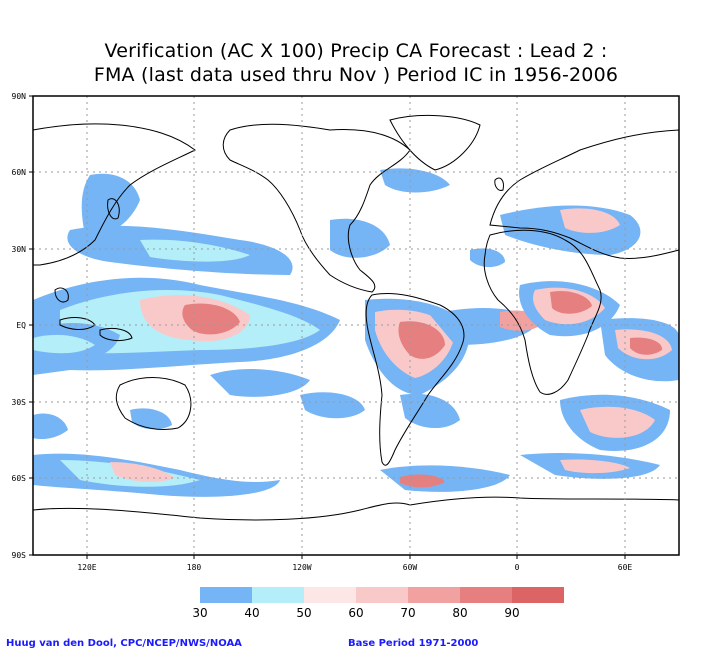 The width and height of the screenshot is (712, 650). What do you see at coordinates (19, 478) in the screenshot?
I see `y-tick-label: 60S` at bounding box center [19, 478].